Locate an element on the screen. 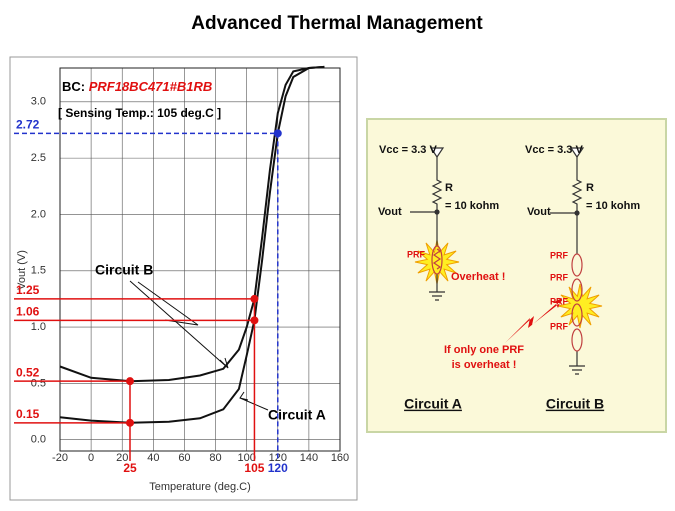 Image resolution: width=675 pixels, height=511 pixels. y-tick-label: 0.5 is located at coordinates (38, 383).